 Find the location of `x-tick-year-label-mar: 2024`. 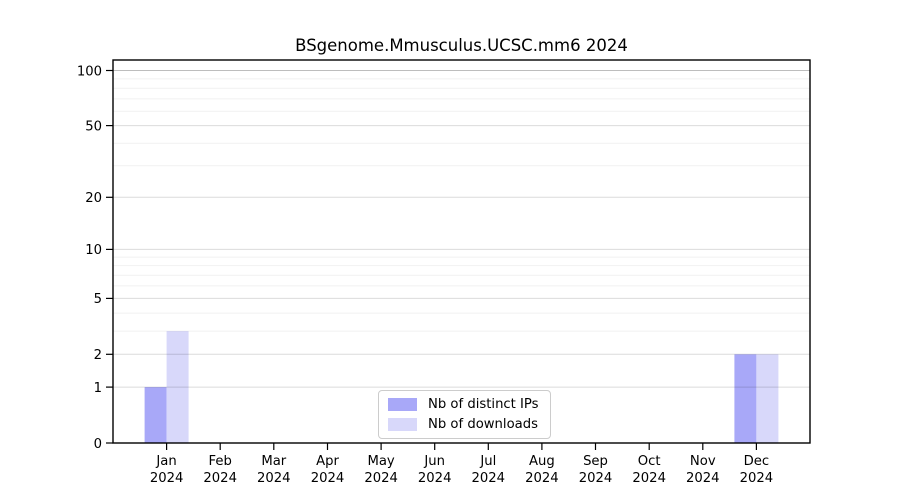

x-tick-year-label-mar: 2024 is located at coordinates (274, 478).